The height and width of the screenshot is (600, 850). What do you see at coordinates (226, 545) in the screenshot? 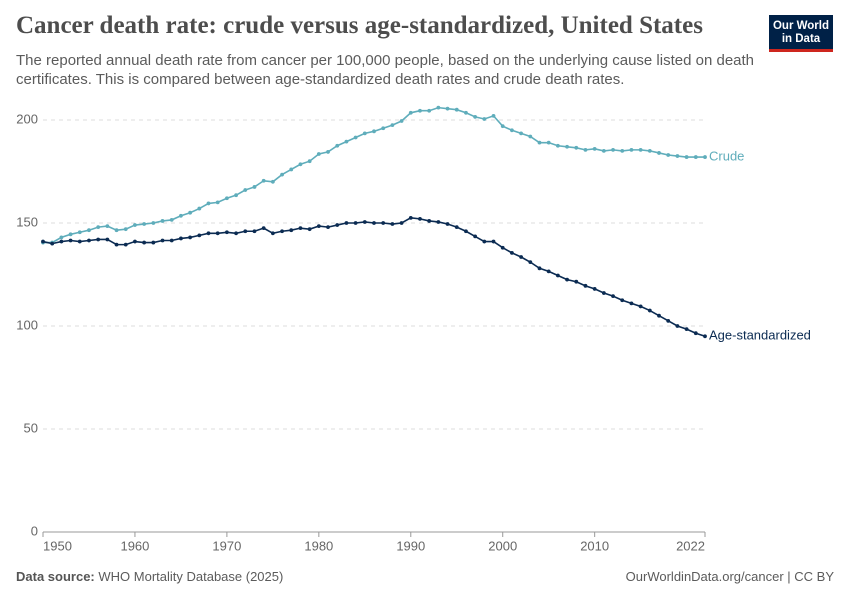
I see `x-tick-label: 1970` at bounding box center [226, 545].